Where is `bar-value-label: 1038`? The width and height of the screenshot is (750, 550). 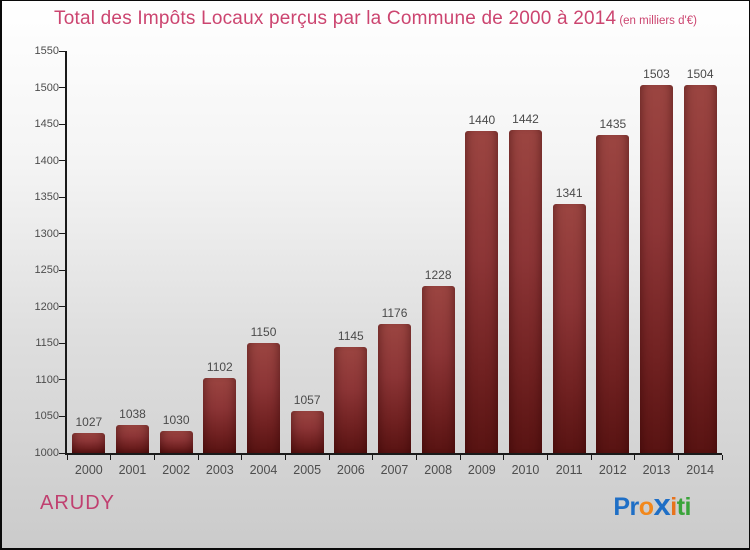
bar-value-label: 1038 is located at coordinates (132, 414).